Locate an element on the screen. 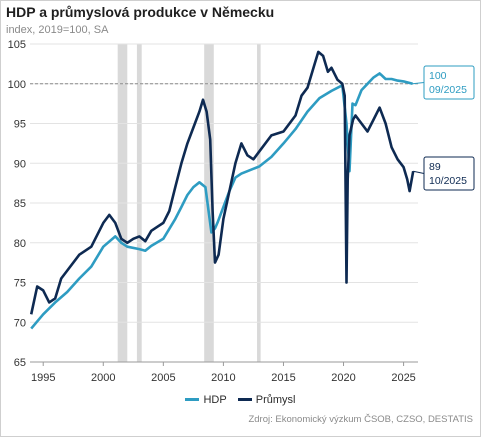  legend-swatch-prumysl is located at coordinates (244, 399).